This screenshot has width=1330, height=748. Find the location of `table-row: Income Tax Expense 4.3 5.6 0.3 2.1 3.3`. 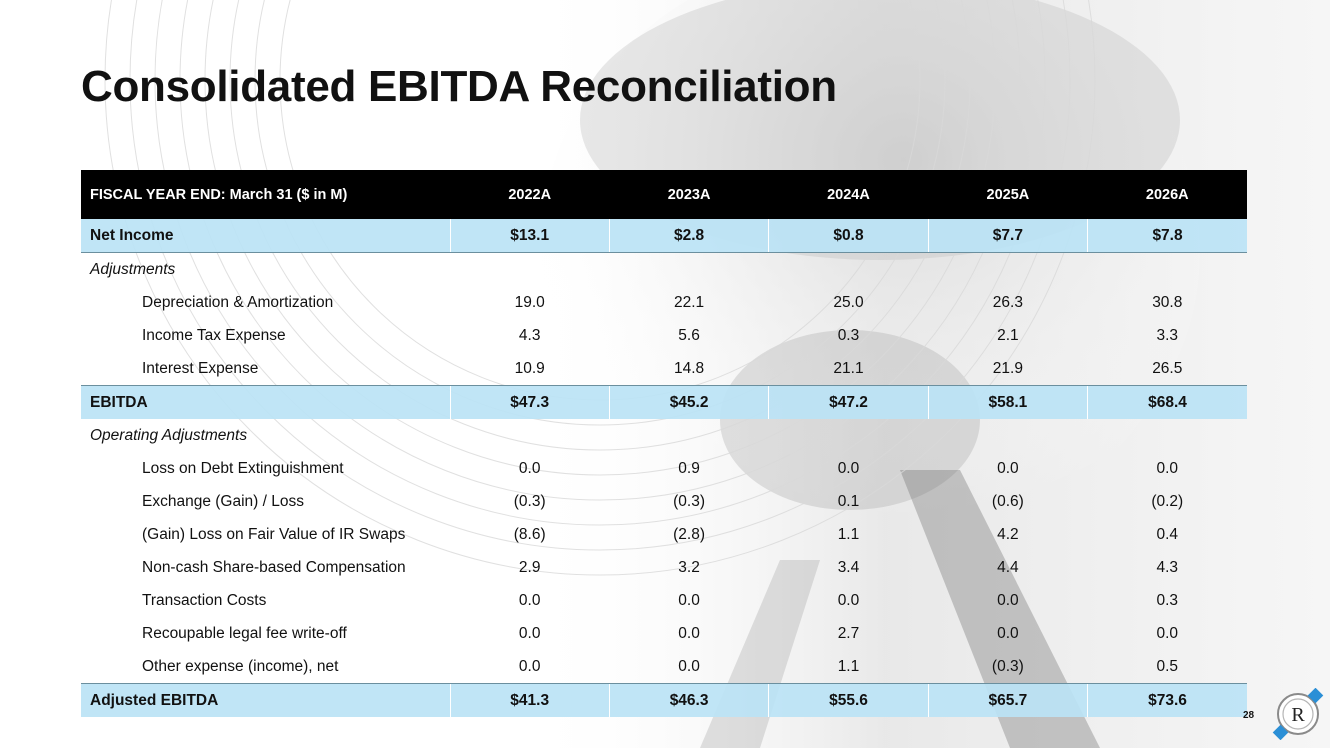

table-row: Income Tax Expense 4.3 5.6 0.3 2.1 3.3 is located at coordinates (664, 335).